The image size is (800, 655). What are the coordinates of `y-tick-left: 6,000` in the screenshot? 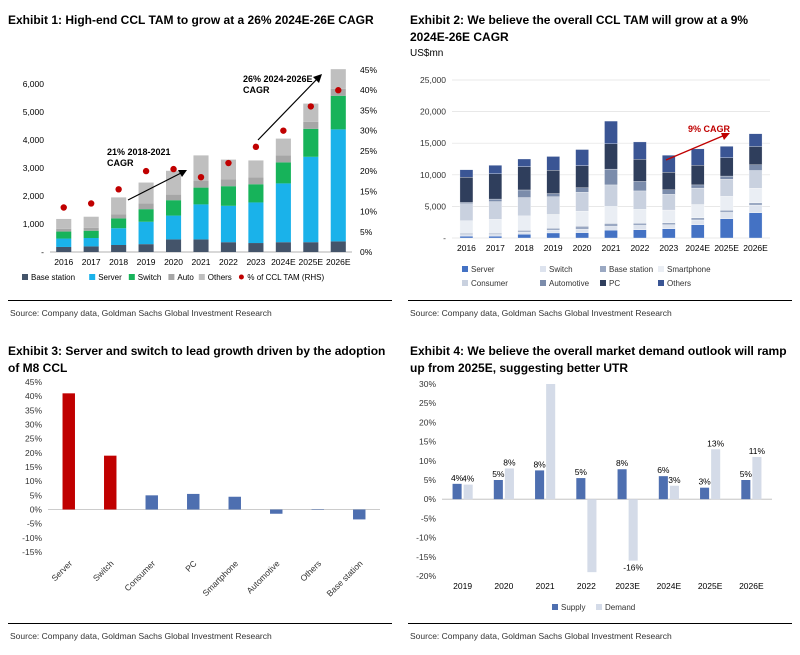 It's located at (34, 84).